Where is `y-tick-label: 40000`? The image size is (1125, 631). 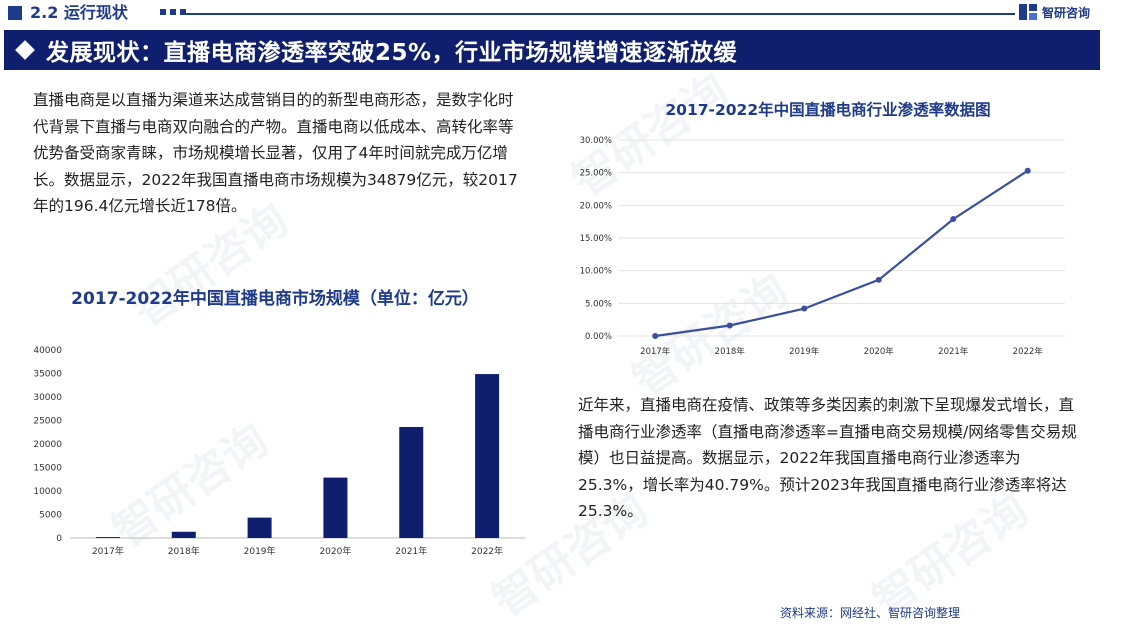 y-tick-label: 40000 is located at coordinates (47, 351).